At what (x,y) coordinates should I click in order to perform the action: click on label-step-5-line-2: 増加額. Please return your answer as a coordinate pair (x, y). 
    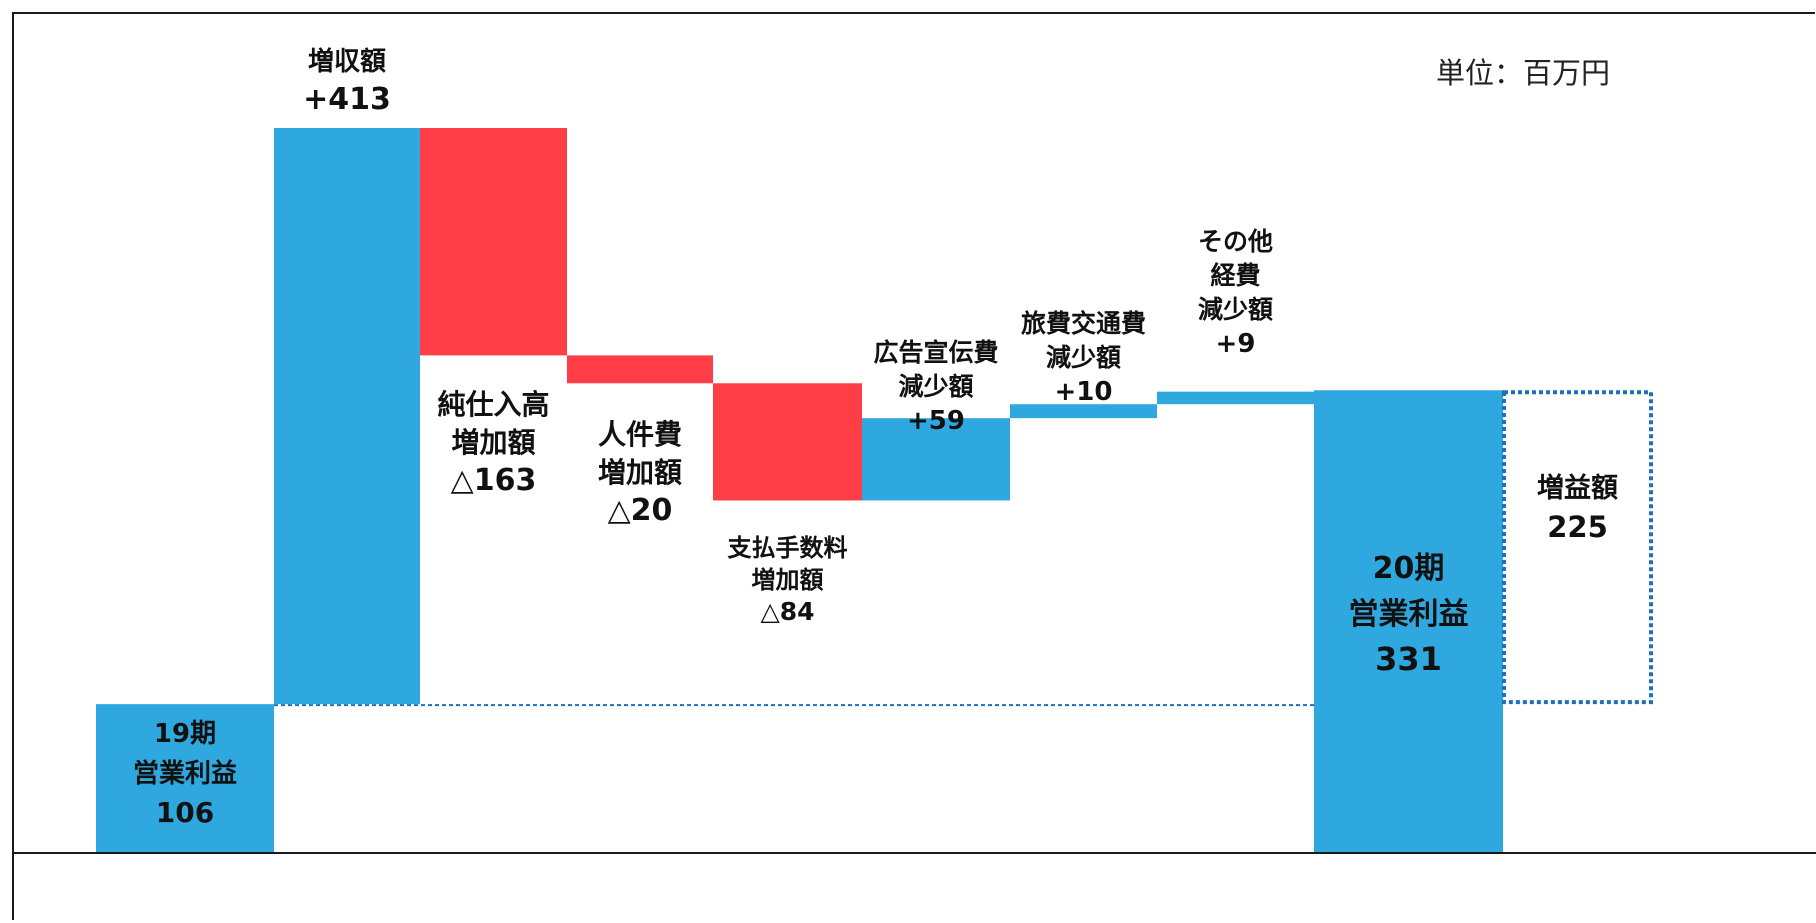
    Looking at the image, I should click on (788, 580).